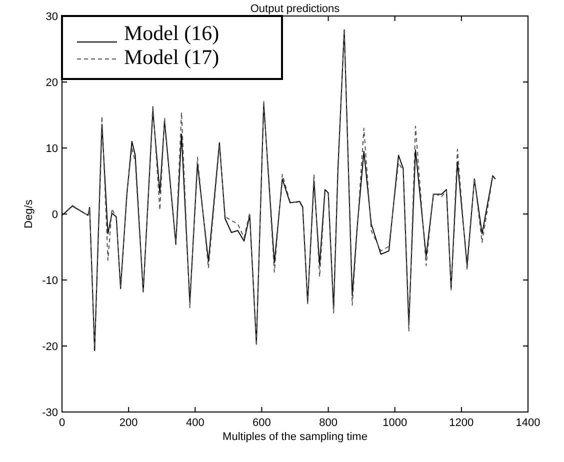 This screenshot has height=462, width=564. I want to click on x-tick-label: 400, so click(195, 423).